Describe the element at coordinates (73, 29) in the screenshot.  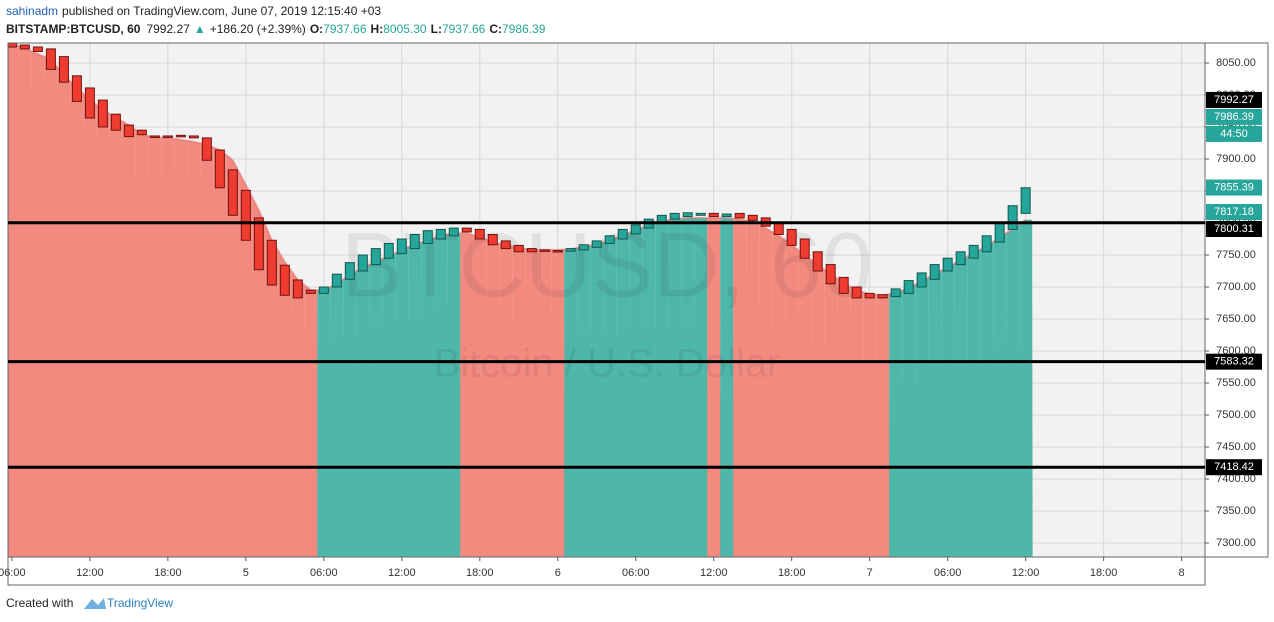
I see `symbol: BITSTAMP:BTCUSD, 60` at that location.